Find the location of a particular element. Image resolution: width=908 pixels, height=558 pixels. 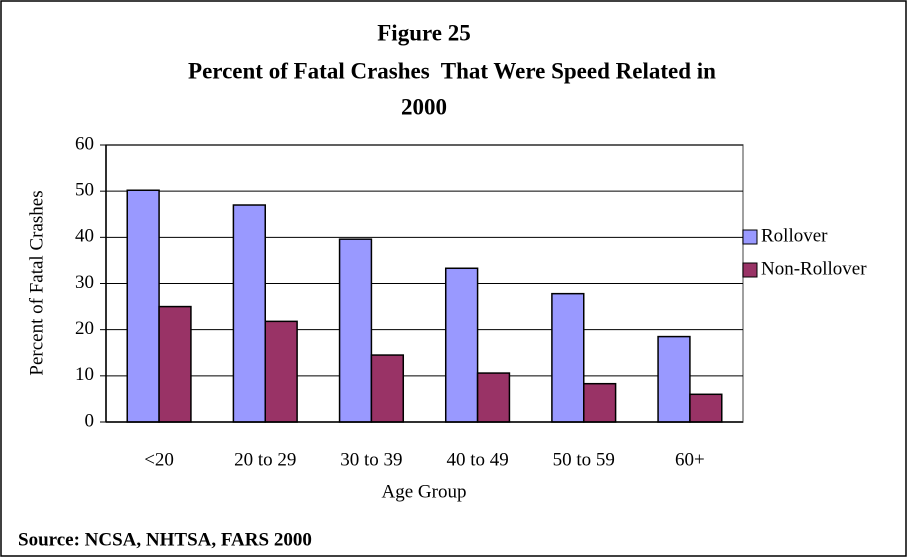

x-tick-label: <20 is located at coordinates (159, 459).